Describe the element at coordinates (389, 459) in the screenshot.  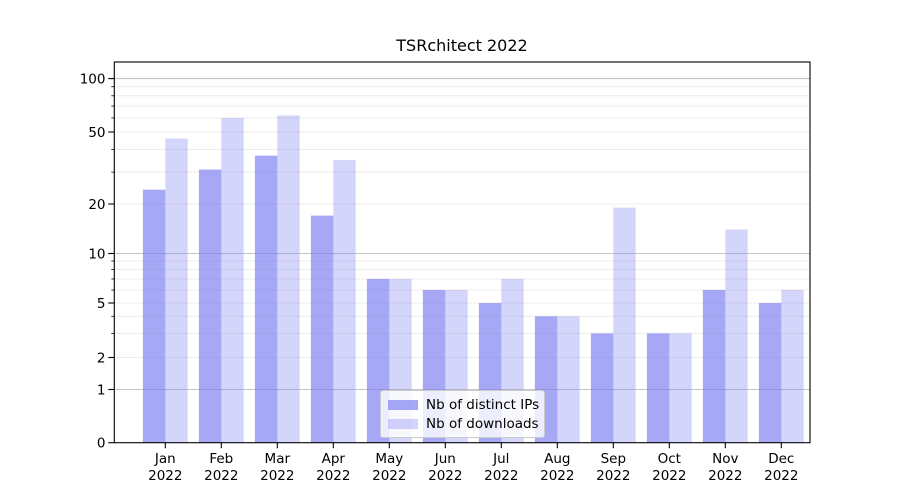
I see `x-tick-label-month: May` at that location.